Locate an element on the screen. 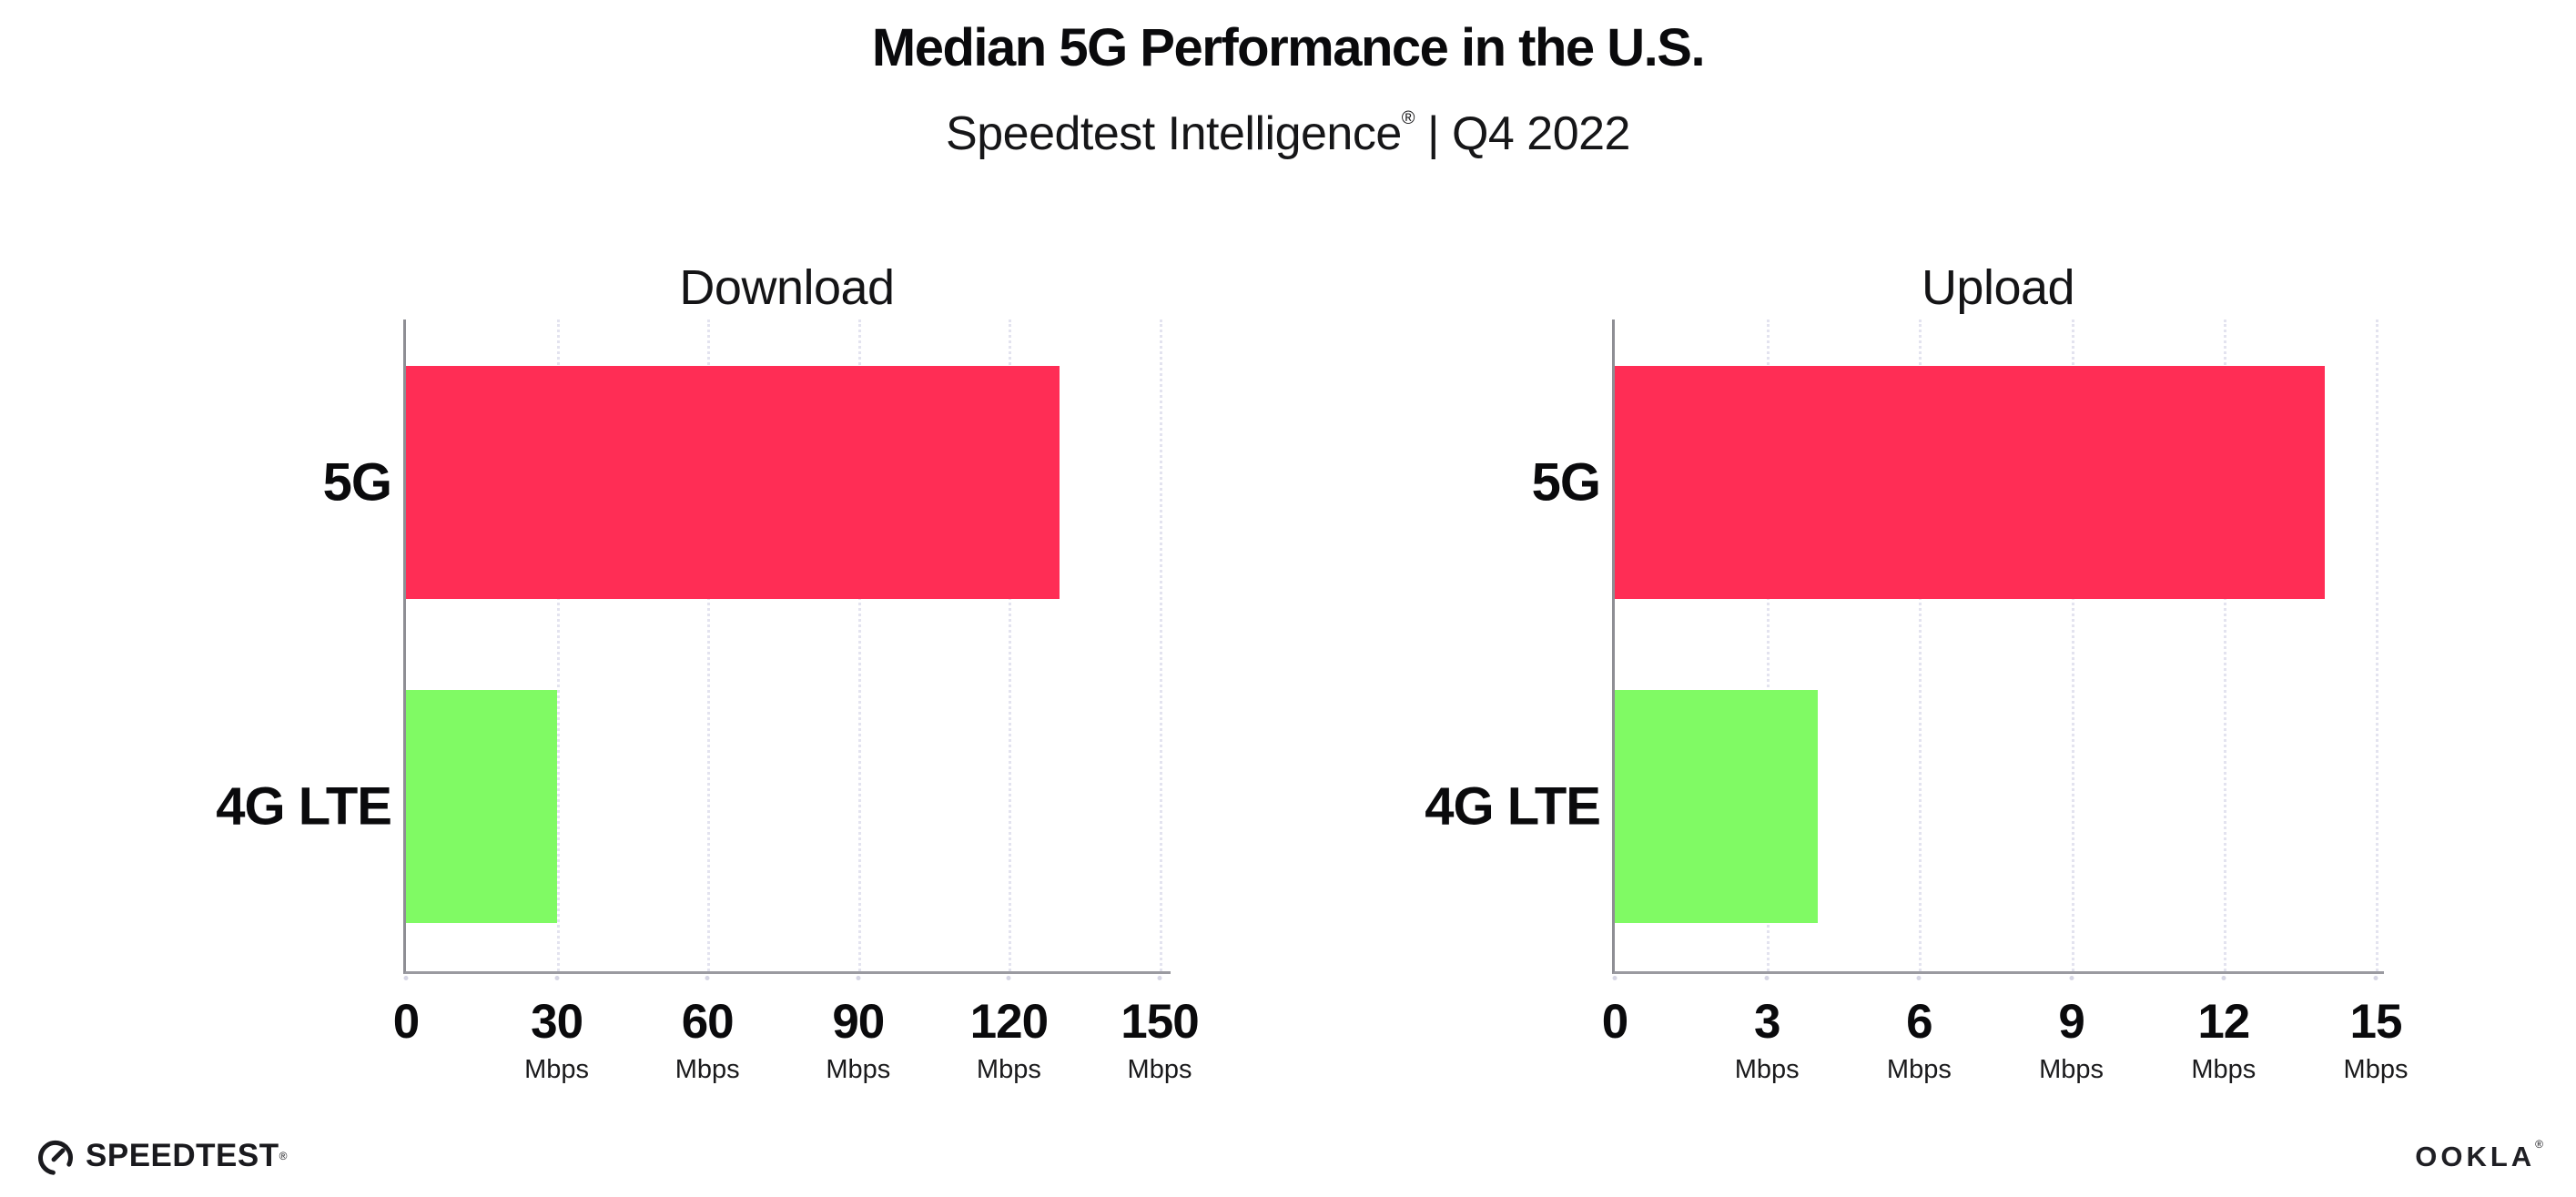 The image size is (2576, 1197). x-tick-value: 120 is located at coordinates (1009, 1022).